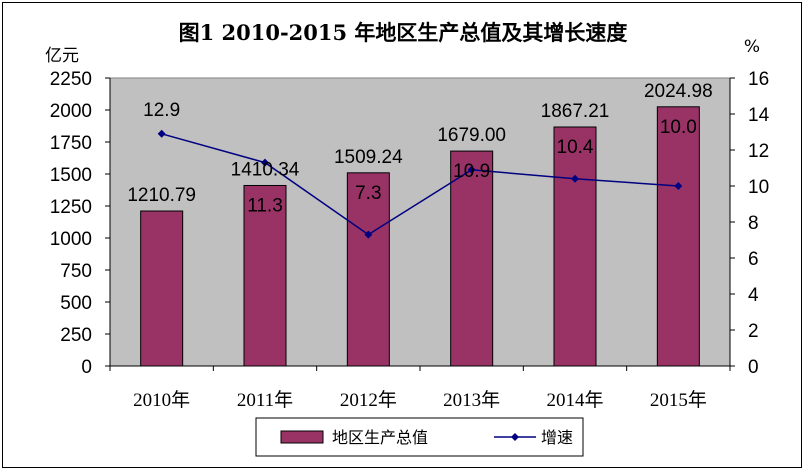 The height and width of the screenshot is (472, 806). What do you see at coordinates (62, 56) in the screenshot?
I see `left-axis-unit: 亿元` at bounding box center [62, 56].